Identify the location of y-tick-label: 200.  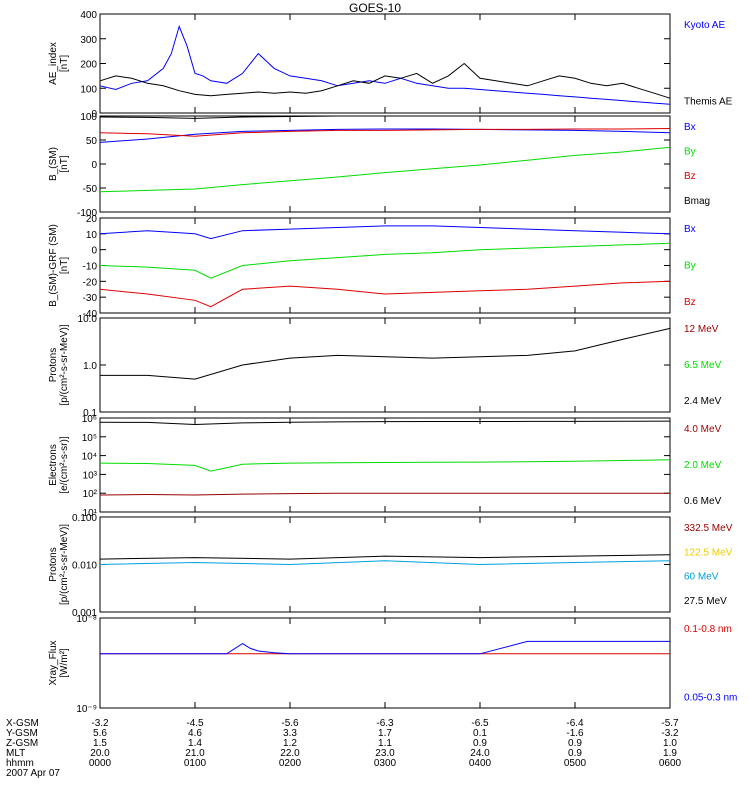
(88, 65).